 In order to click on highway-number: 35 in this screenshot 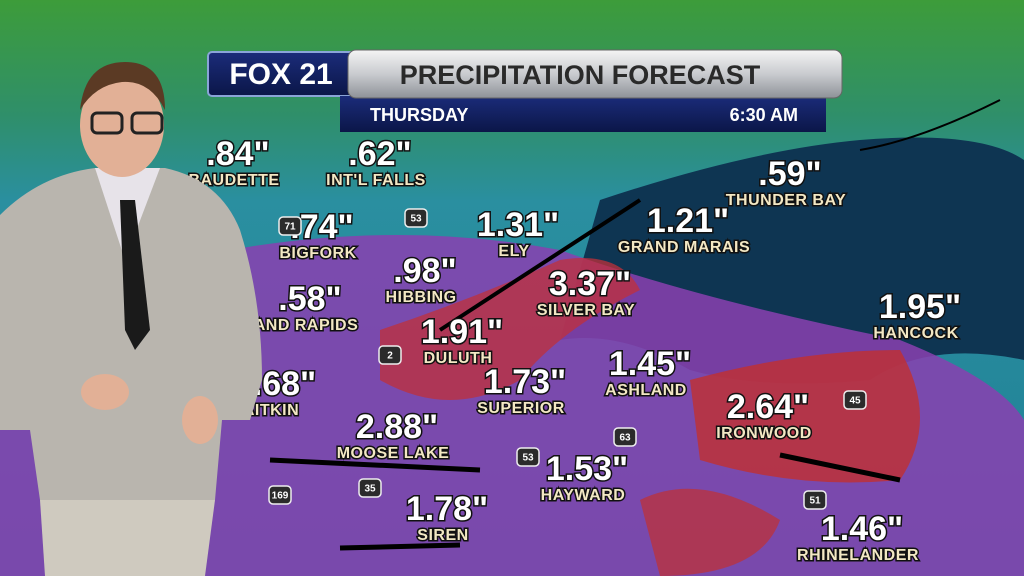, I will do `click(370, 489)`.